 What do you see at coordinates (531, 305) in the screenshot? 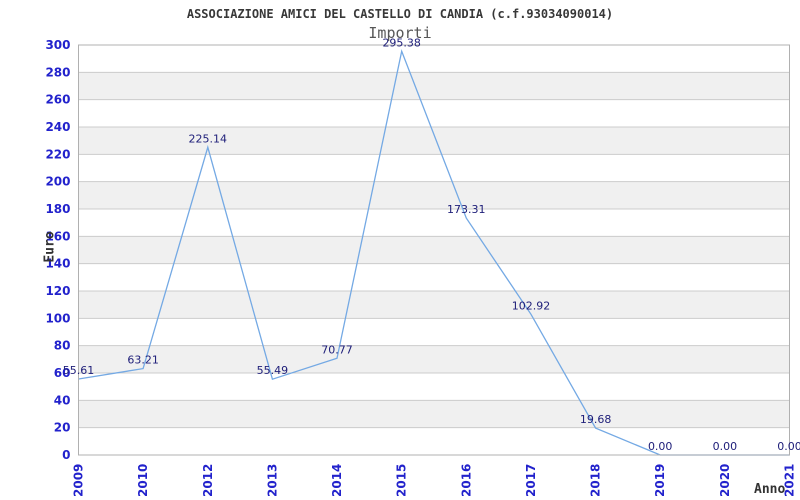
I see `data-point-label: 102.92` at bounding box center [531, 305].